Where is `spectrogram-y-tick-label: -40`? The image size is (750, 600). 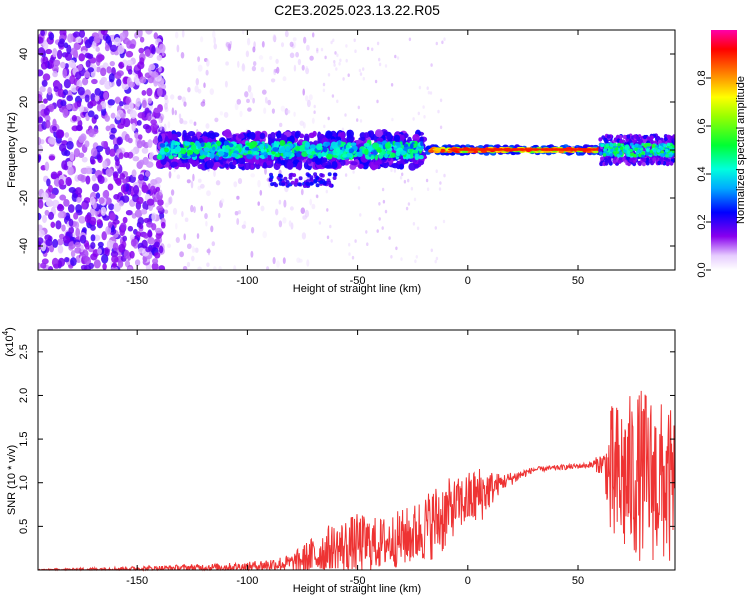
spectrogram-y-tick-label: -40 is located at coordinates (24, 246).